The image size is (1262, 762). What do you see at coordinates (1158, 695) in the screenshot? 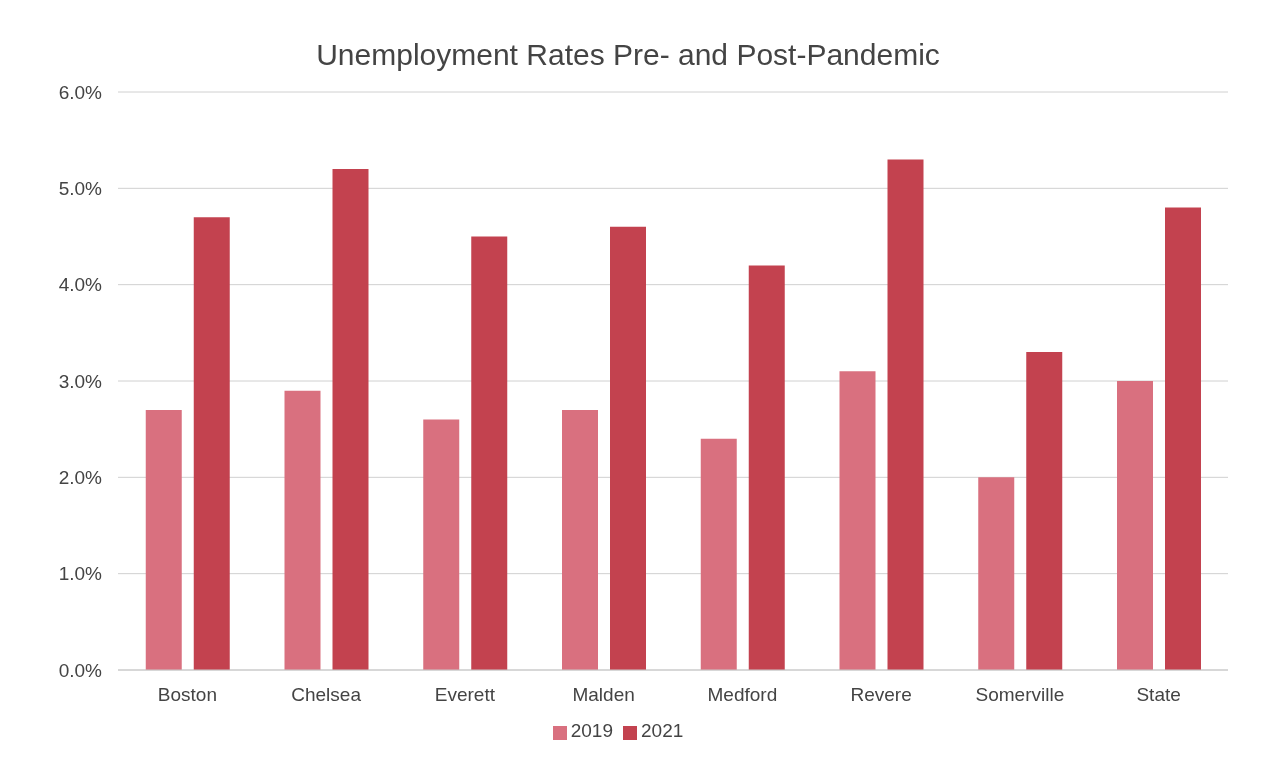
I see `x-tick-label: State` at bounding box center [1158, 695].